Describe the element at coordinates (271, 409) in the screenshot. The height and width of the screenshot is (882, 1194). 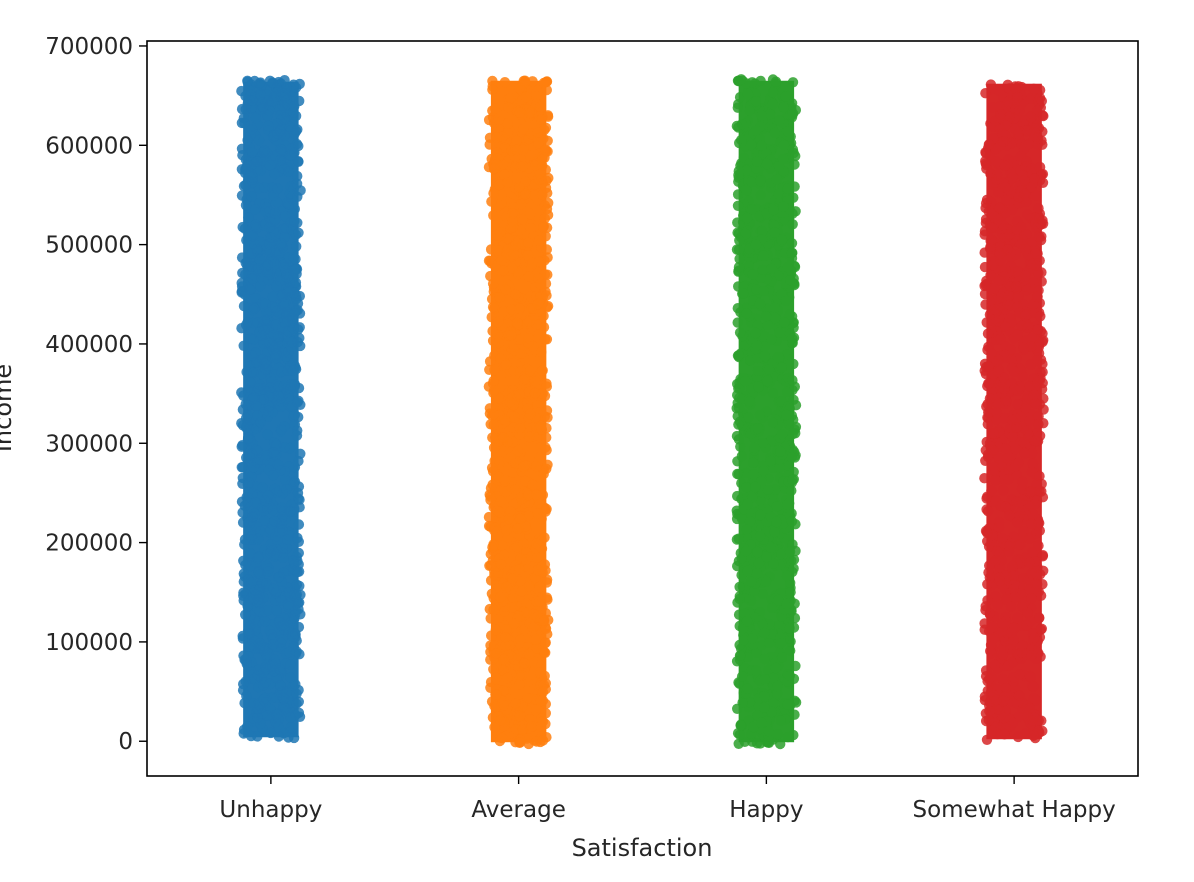
I see `series-unhappy` at that location.